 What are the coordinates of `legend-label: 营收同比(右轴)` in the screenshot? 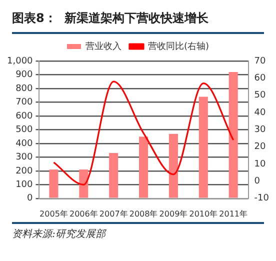 It's located at (179, 46).